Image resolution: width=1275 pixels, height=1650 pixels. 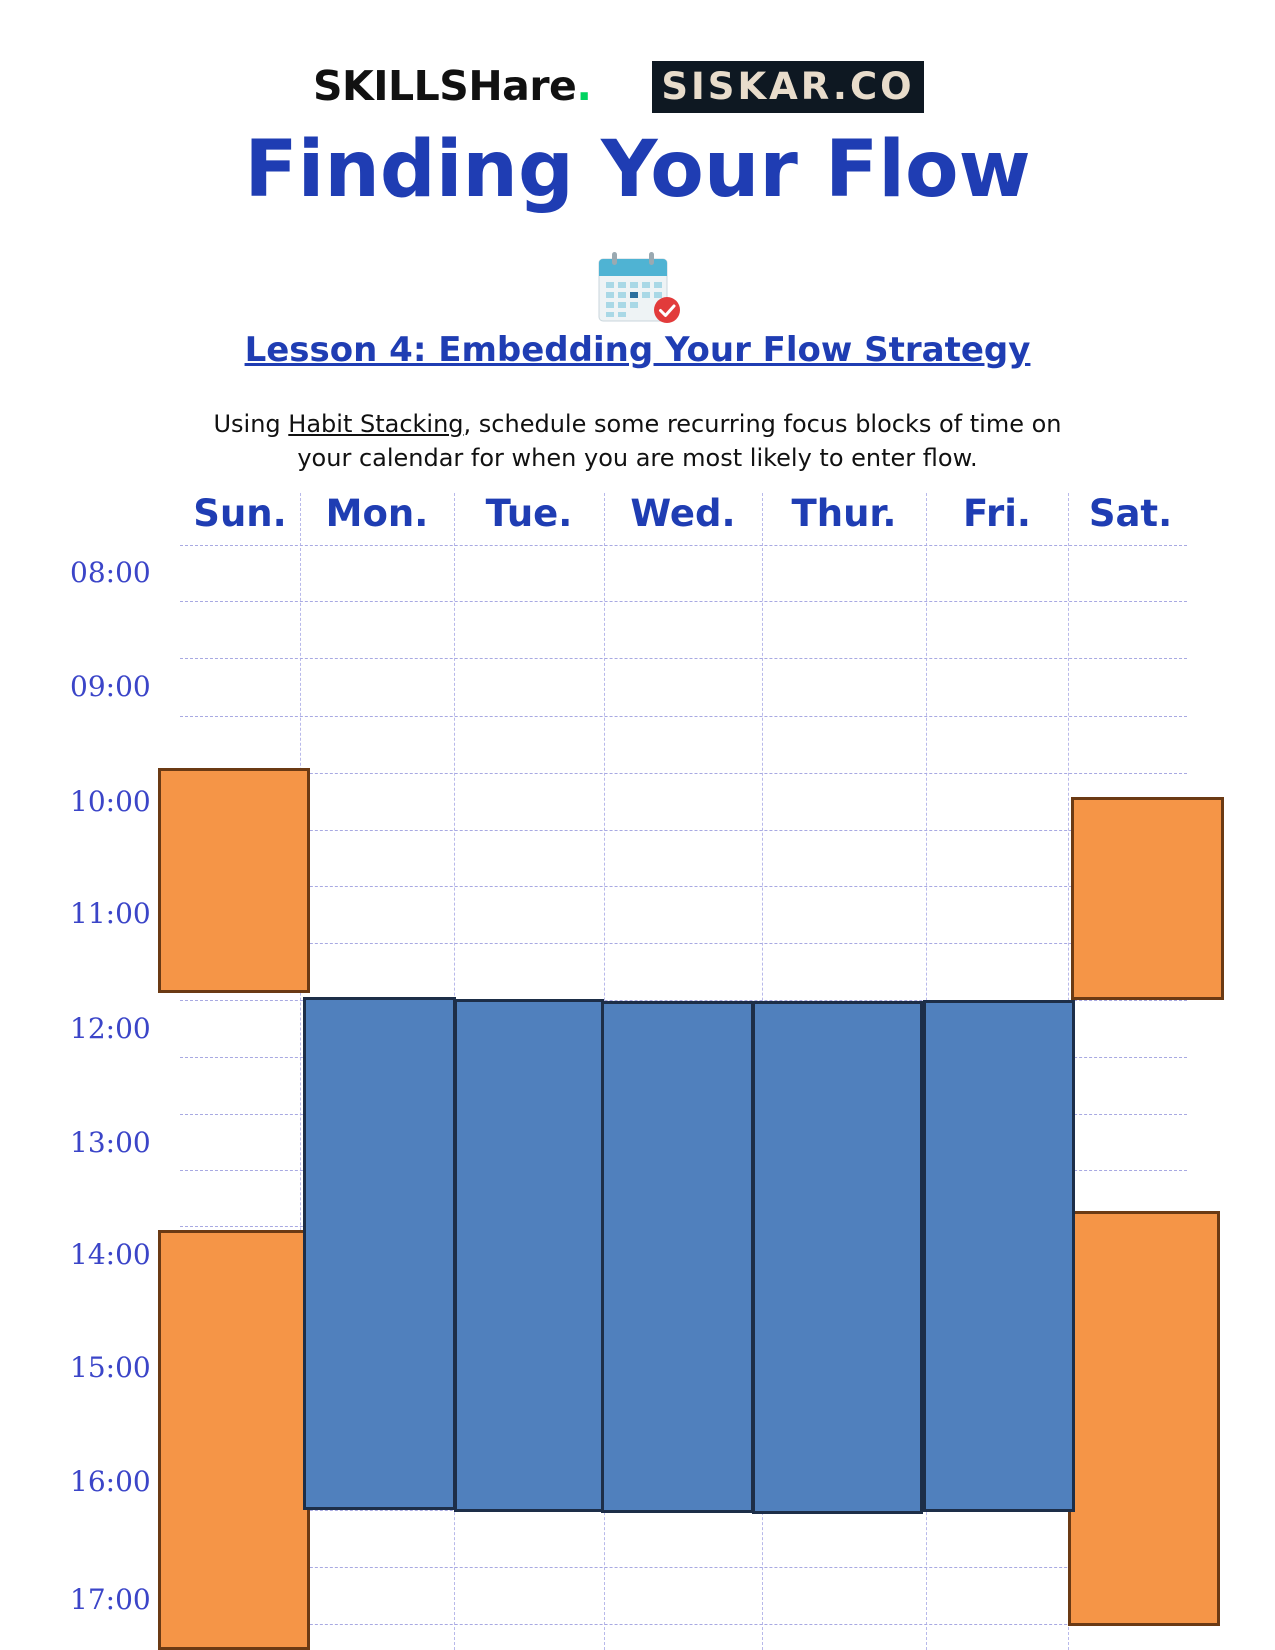 I want to click on focus-block-saturday-afternoon, so click(x=1144, y=1418).